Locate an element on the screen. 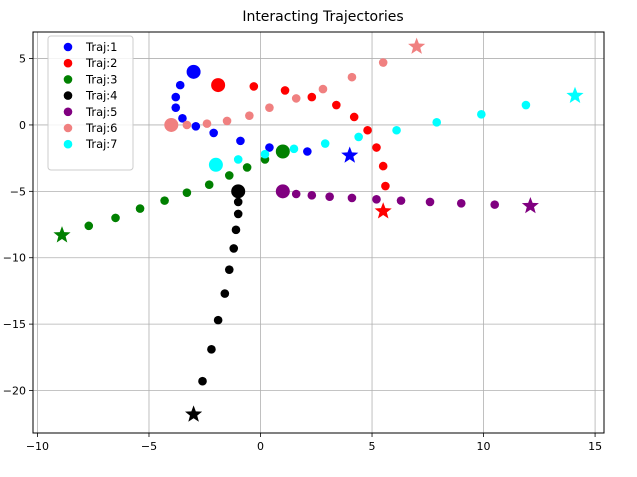  legend-label: Traj:4 is located at coordinates (101, 96).